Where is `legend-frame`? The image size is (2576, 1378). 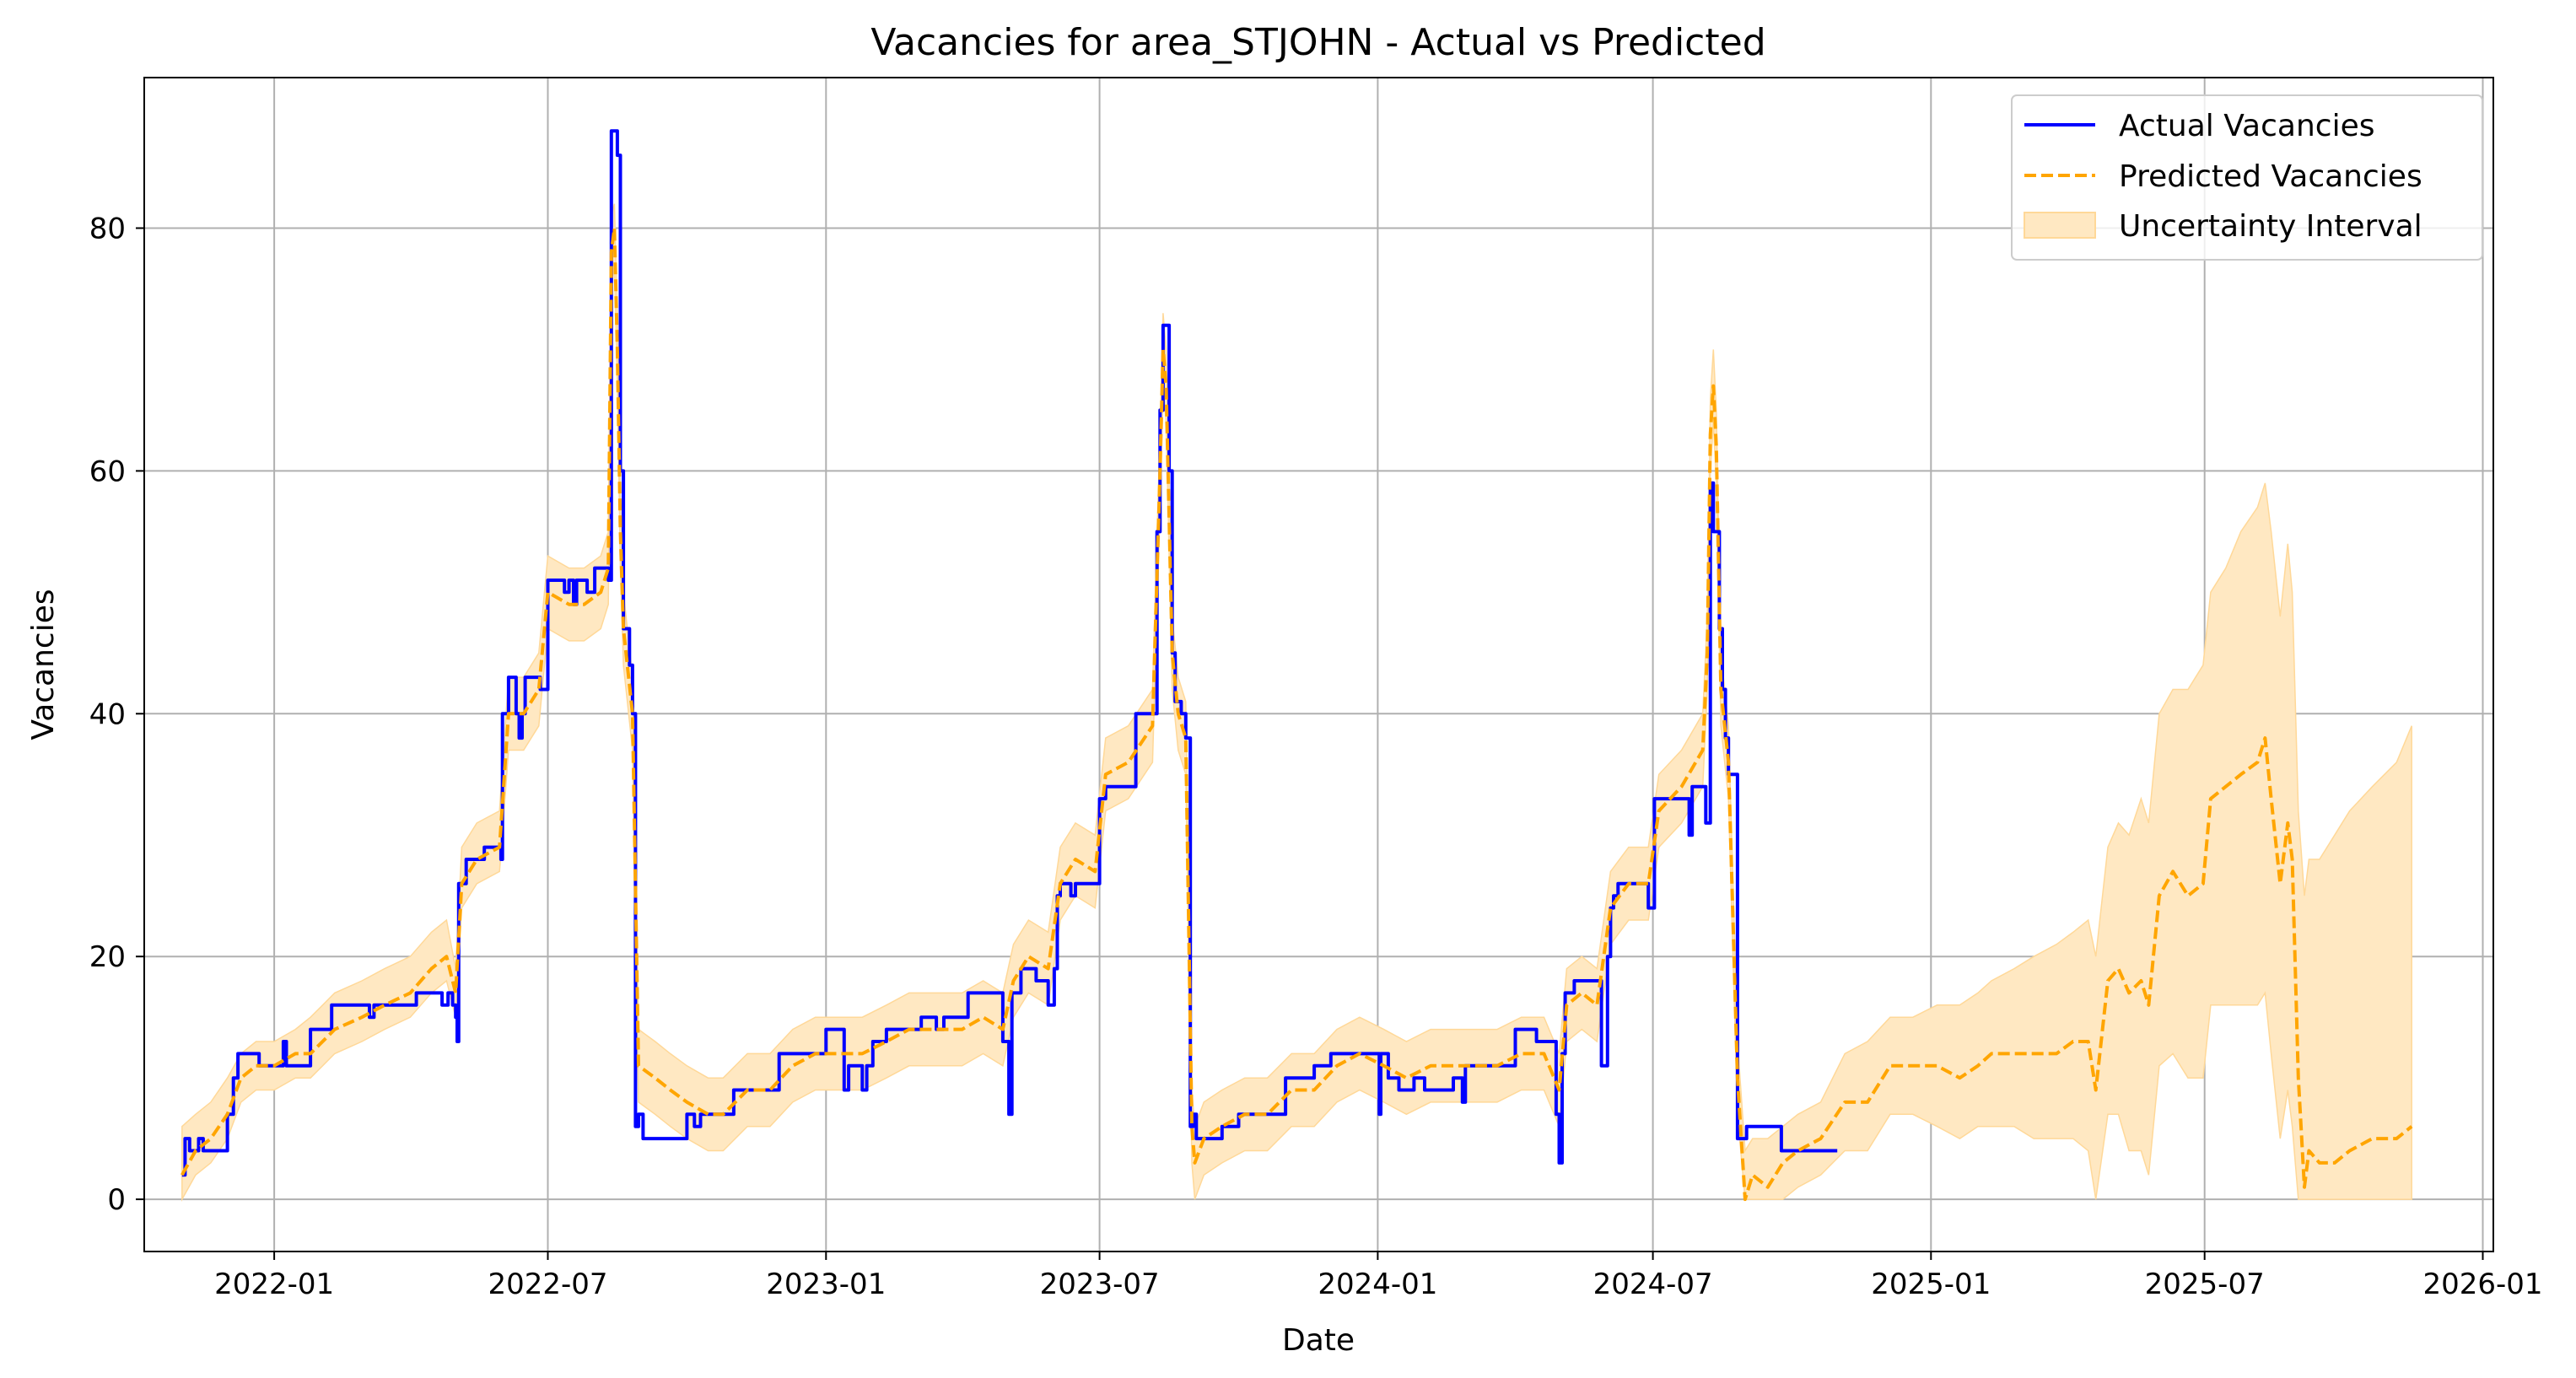
legend-frame is located at coordinates (2247, 177).